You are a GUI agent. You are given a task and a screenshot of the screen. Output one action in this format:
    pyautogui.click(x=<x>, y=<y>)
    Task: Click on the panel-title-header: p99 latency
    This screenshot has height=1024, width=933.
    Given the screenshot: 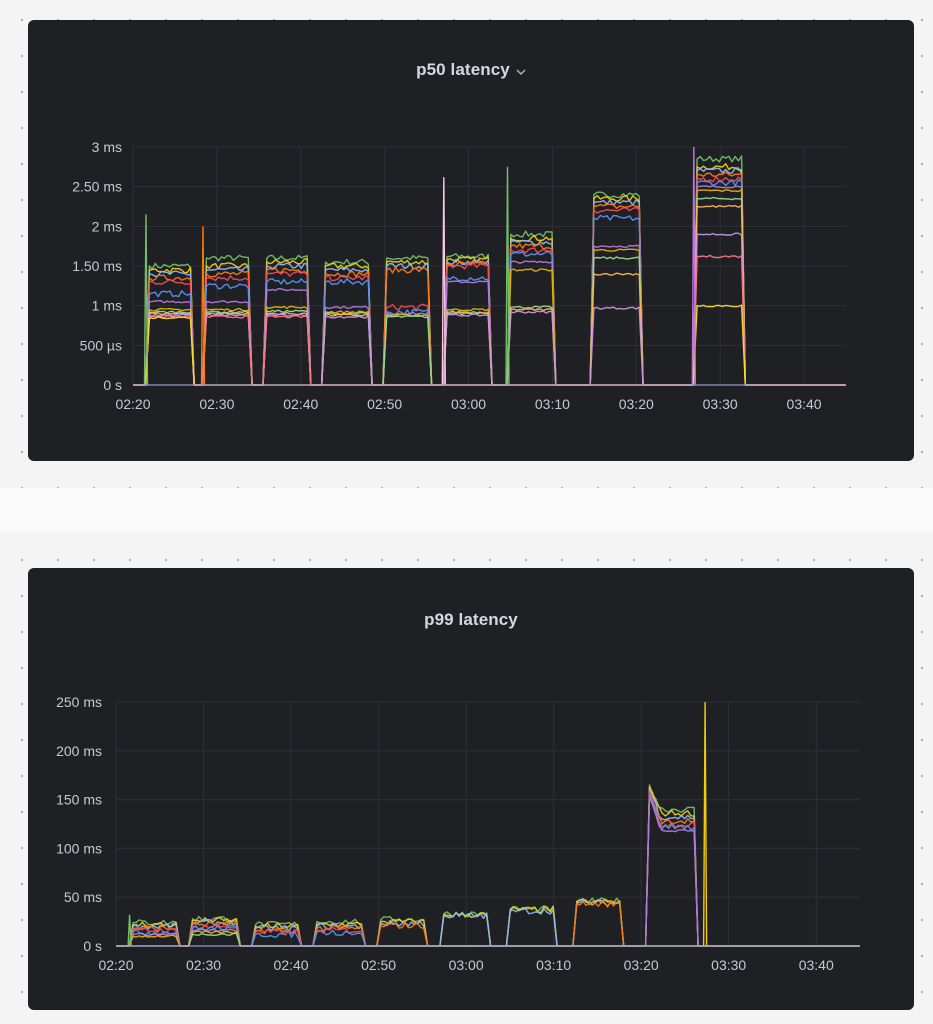 What is the action you would take?
    pyautogui.click(x=471, y=620)
    